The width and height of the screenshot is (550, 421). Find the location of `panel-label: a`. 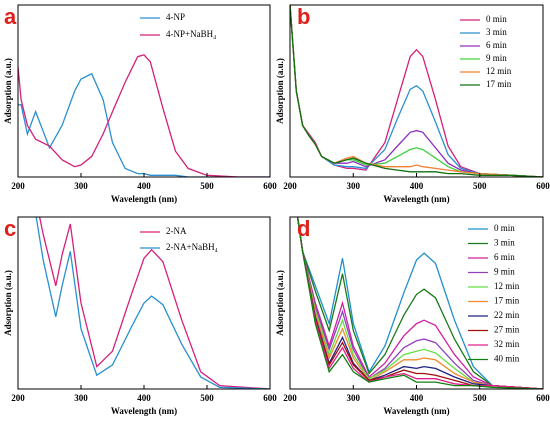

panel-label: a is located at coordinates (10, 16).